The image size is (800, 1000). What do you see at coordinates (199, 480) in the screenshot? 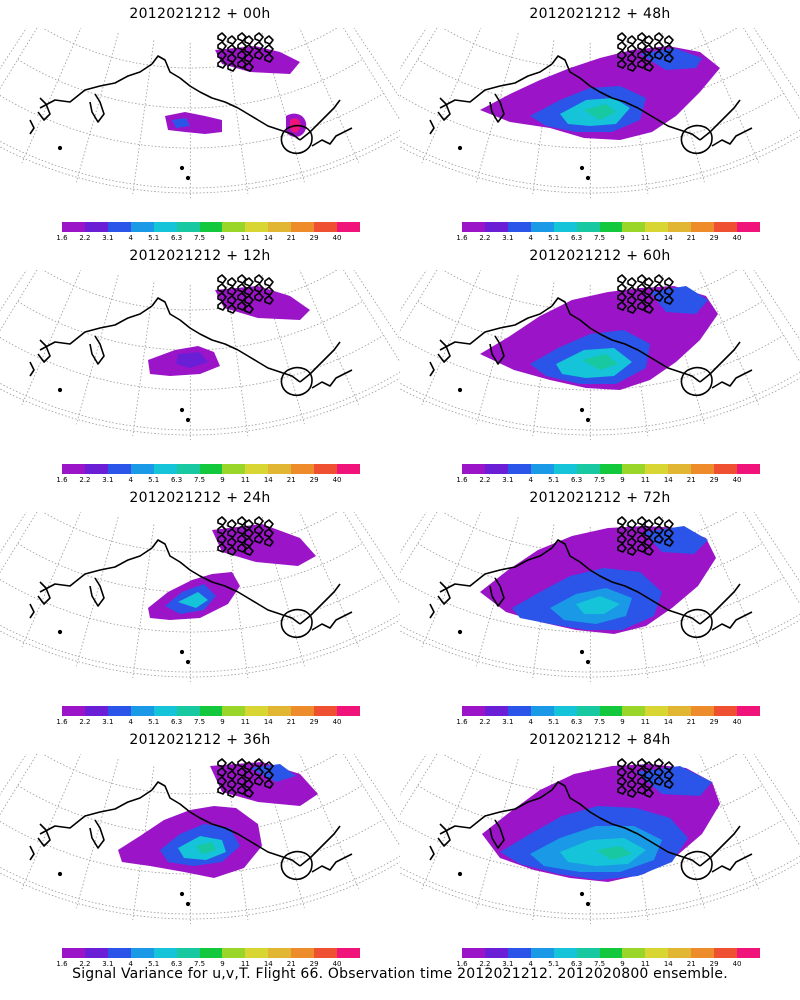
I see `colorbar-tick-label: 7.5` at bounding box center [199, 480].